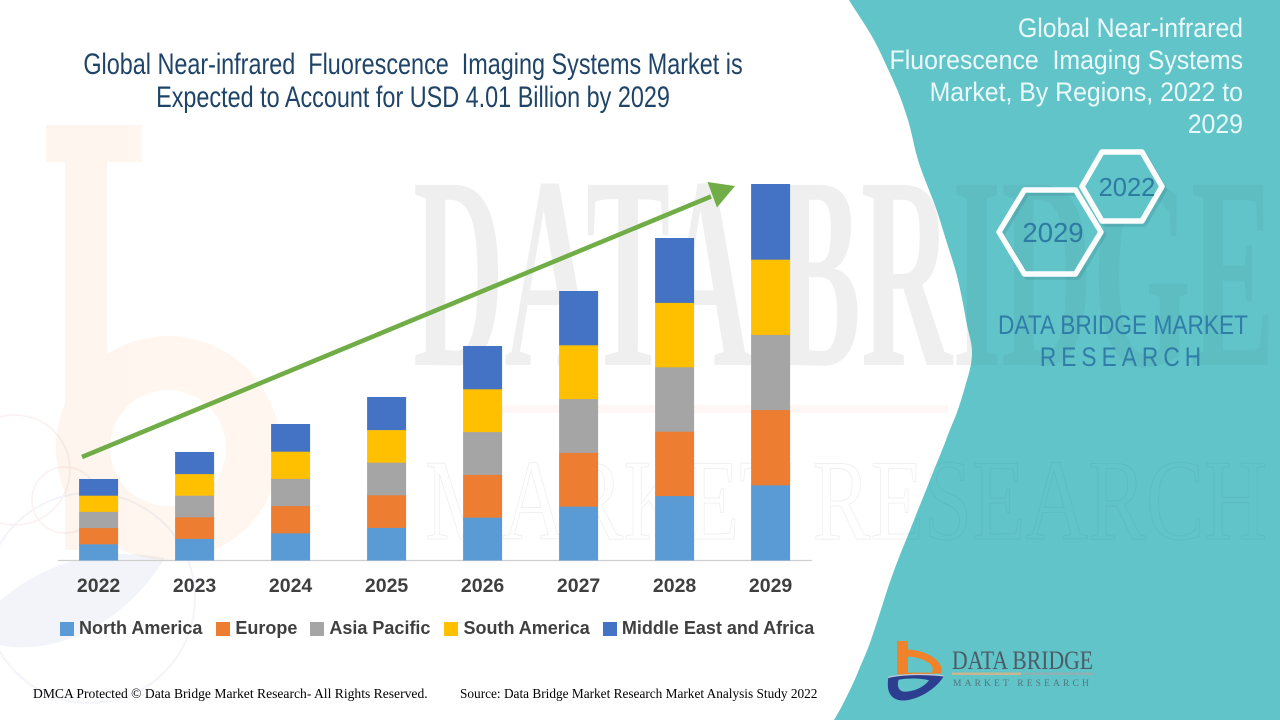 This screenshot has width=1280, height=720. Describe the element at coordinates (1022, 660) in the screenshot. I see `svg-text: DATA BRIDGE` at that location.